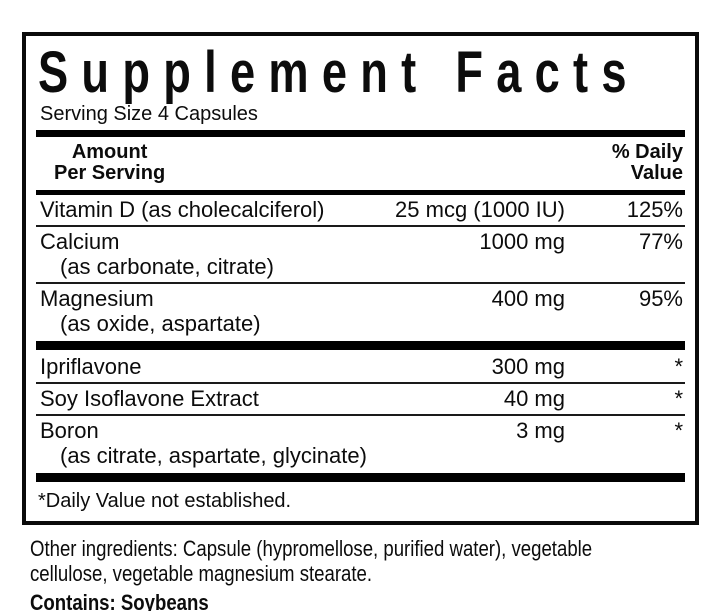  I want to click on divider-medium-header, so click(360, 192).